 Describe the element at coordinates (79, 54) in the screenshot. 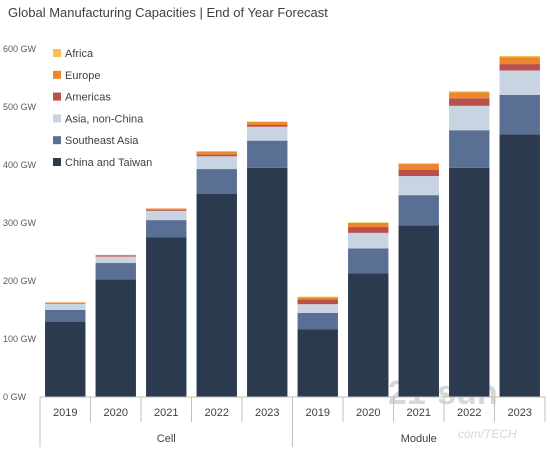

I see `legend-label: Africa` at that location.